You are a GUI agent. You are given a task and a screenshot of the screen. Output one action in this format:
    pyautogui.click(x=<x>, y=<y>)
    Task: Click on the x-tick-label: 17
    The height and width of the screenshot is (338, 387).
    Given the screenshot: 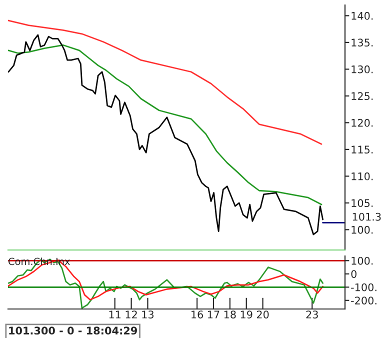 What is the action you would take?
    pyautogui.click(x=214, y=314)
    